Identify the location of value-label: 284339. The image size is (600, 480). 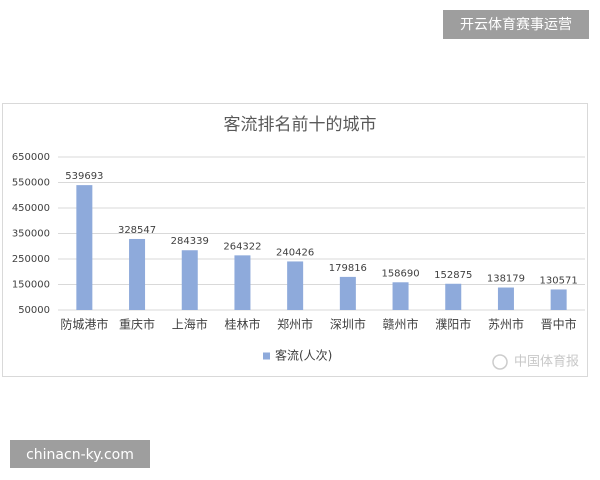
(190, 241).